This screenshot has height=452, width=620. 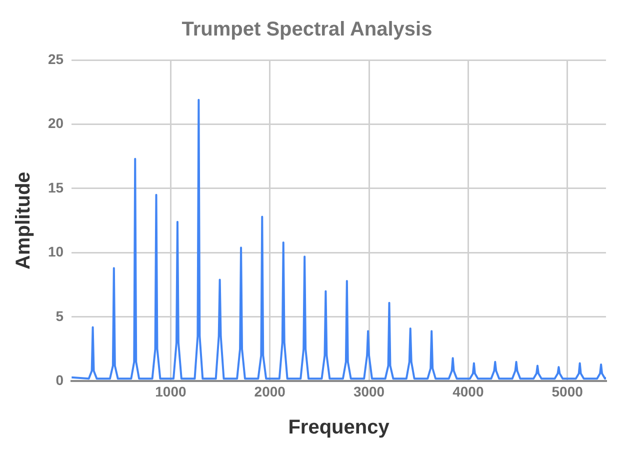 What do you see at coordinates (60, 316) in the screenshot?
I see `y-tick-label: 5` at bounding box center [60, 316].